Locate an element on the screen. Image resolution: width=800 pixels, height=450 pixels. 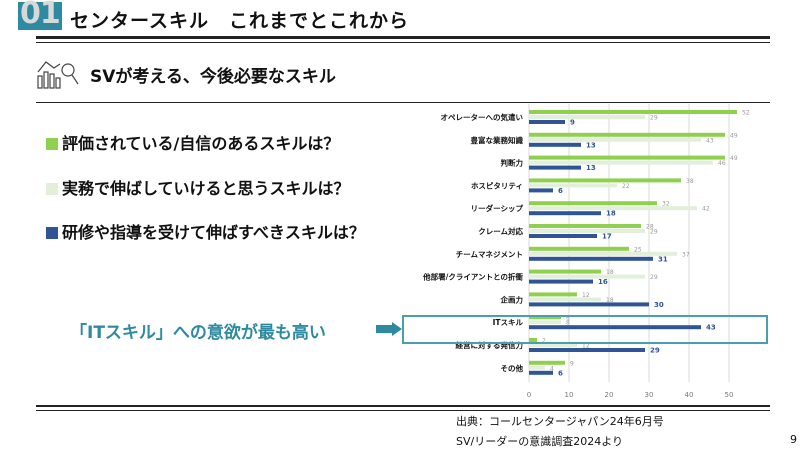
legend-item-practice: 実務で伸ばしていけると思うスキルは？ is located at coordinates (198, 187).